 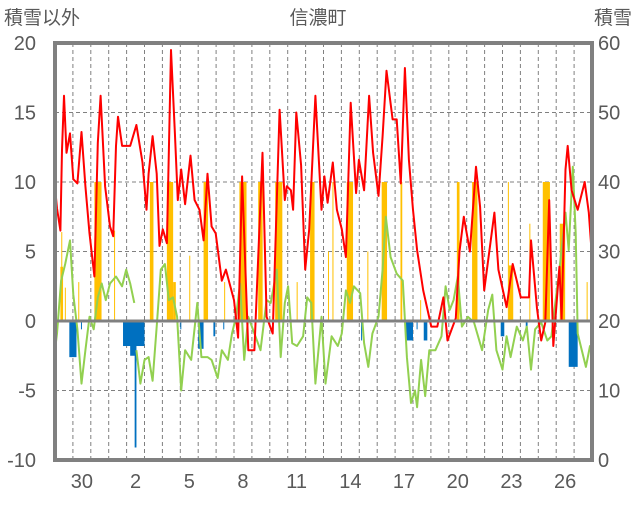 I want to click on left-y-tick-label: 20, so click(x=25, y=44).